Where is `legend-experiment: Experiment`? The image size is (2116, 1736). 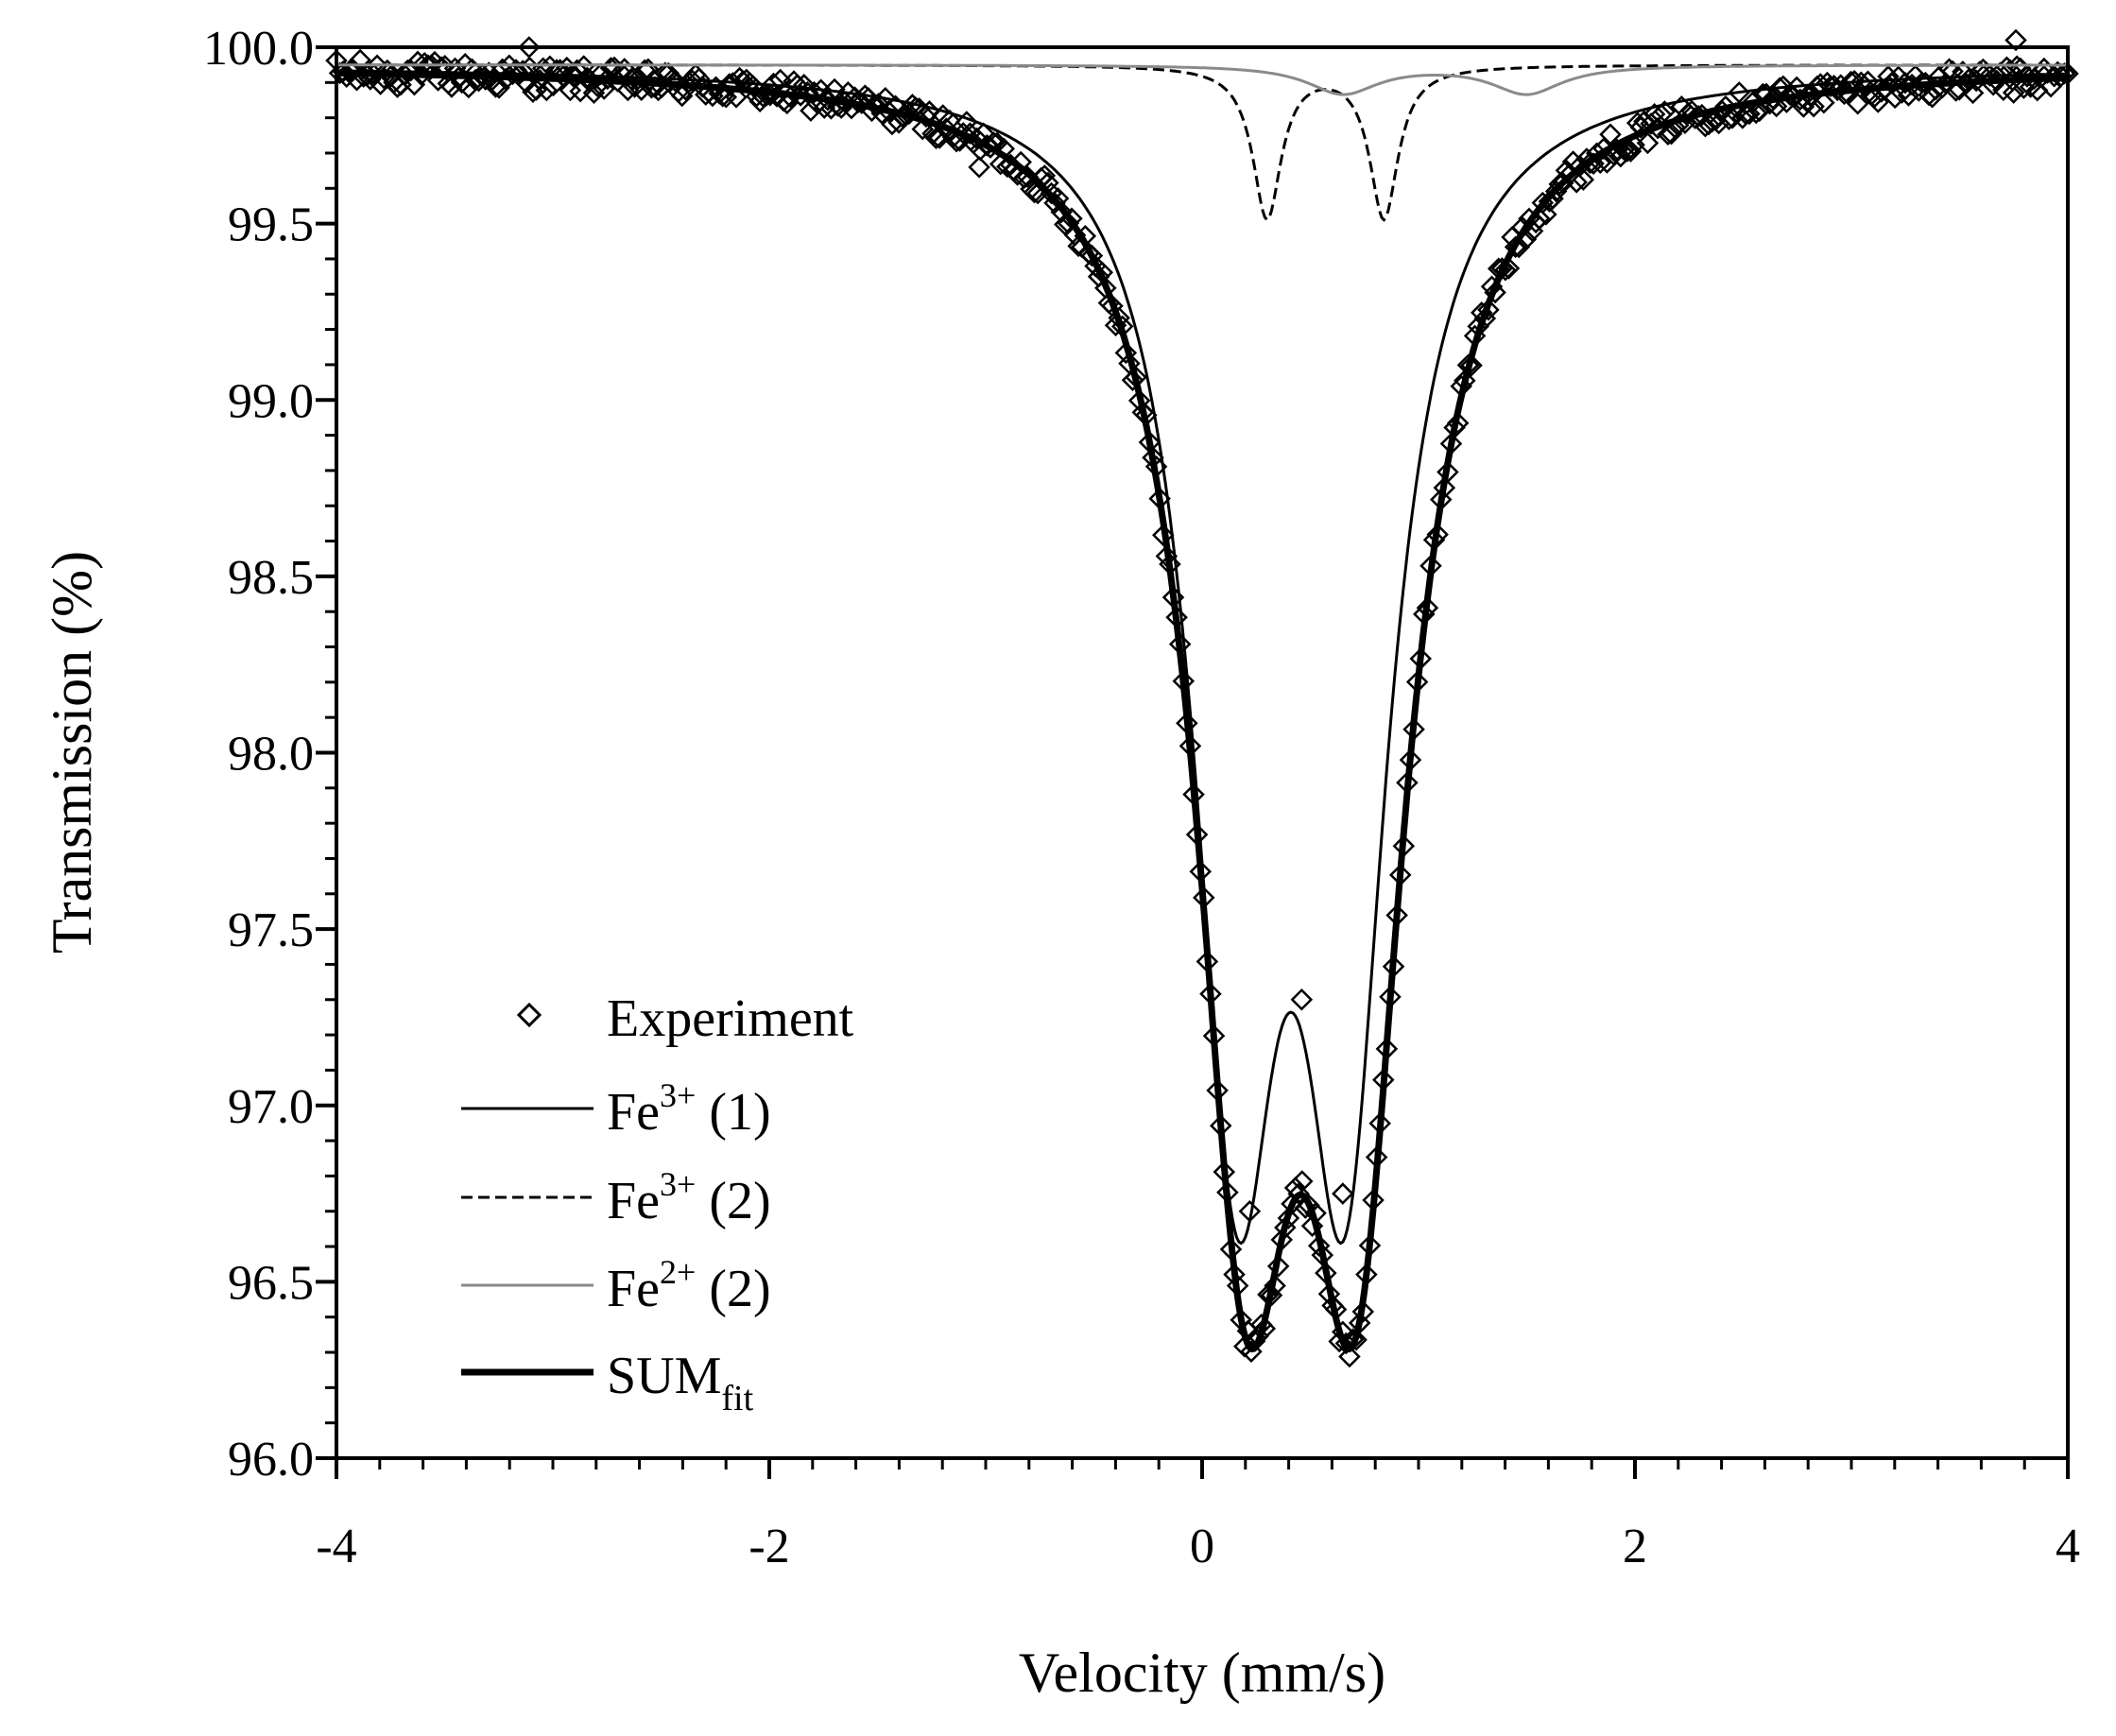
legend-experiment: Experiment is located at coordinates (685, 1018).